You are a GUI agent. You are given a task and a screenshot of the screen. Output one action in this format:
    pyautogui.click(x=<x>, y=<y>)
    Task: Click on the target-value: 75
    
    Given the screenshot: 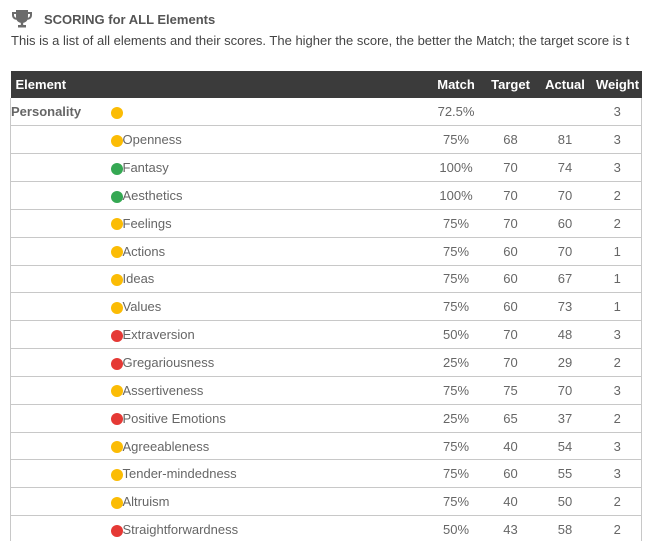 What is the action you would take?
    pyautogui.click(x=510, y=390)
    